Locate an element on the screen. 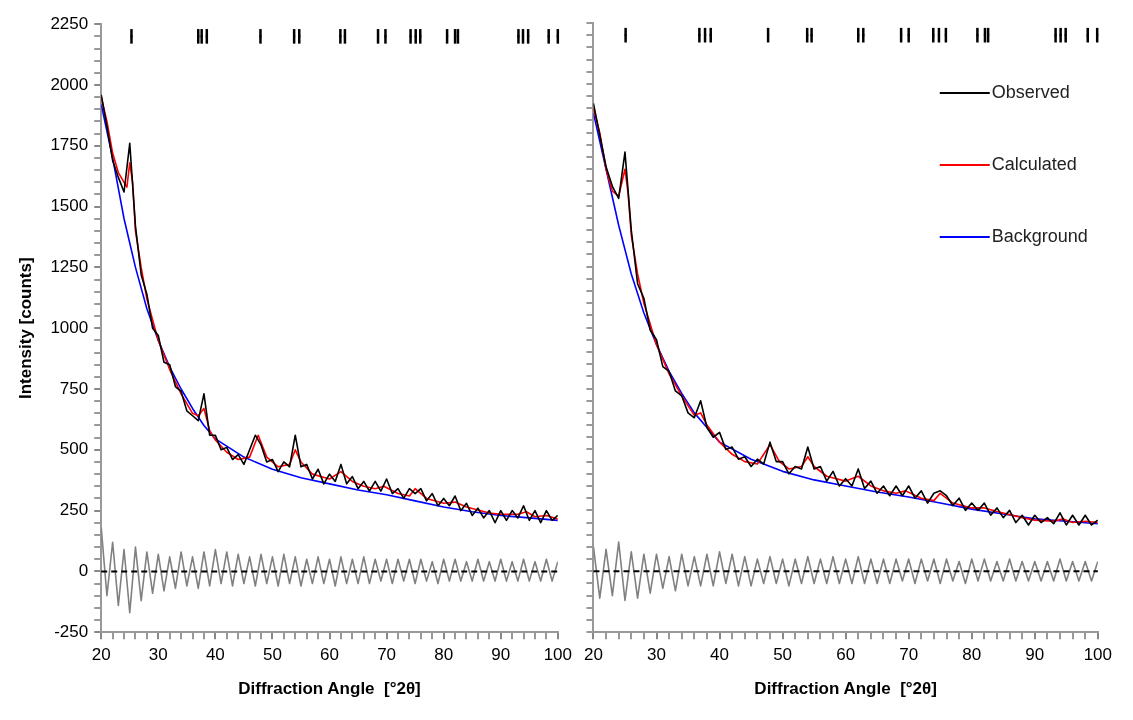 This screenshot has width=1133, height=720. legend-label: Observed is located at coordinates (1030, 91).